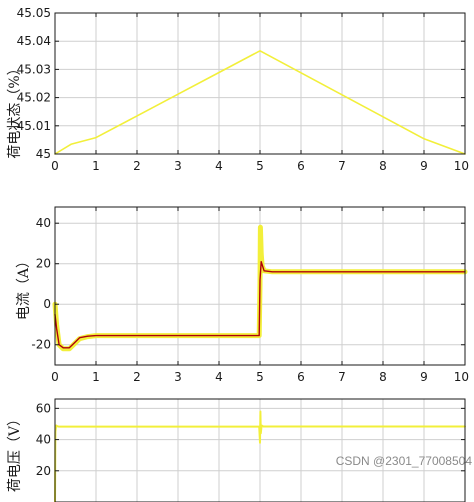  Describe the element at coordinates (43, 154) in the screenshot. I see `soc-ytick-label: 45` at that location.